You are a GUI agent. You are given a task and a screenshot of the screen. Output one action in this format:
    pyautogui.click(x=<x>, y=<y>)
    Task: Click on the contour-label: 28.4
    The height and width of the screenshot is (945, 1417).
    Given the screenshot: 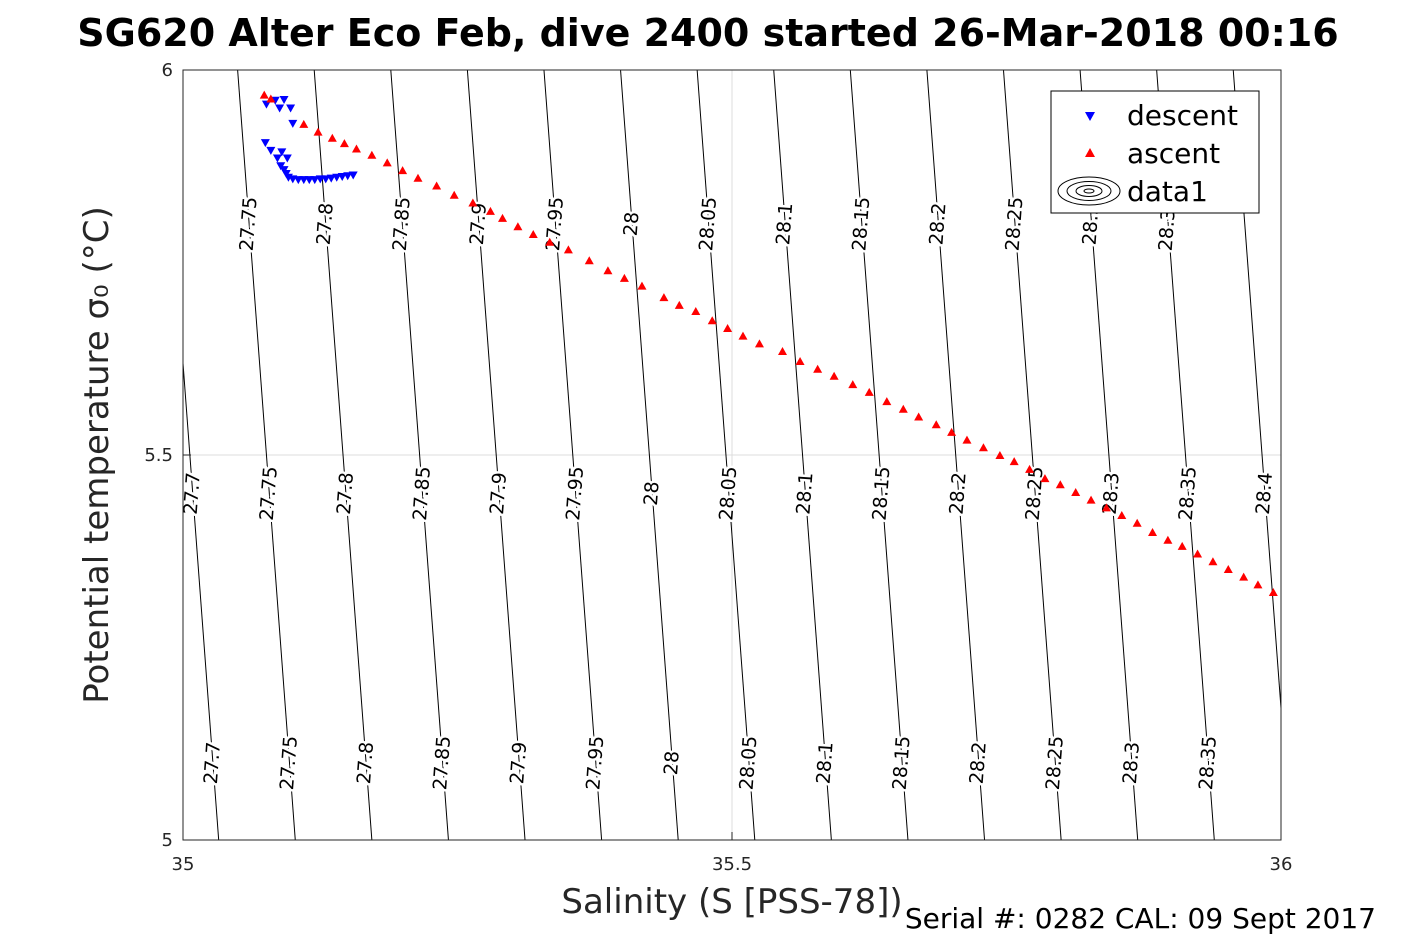 What is the action you would take?
    pyautogui.click(x=1264, y=494)
    